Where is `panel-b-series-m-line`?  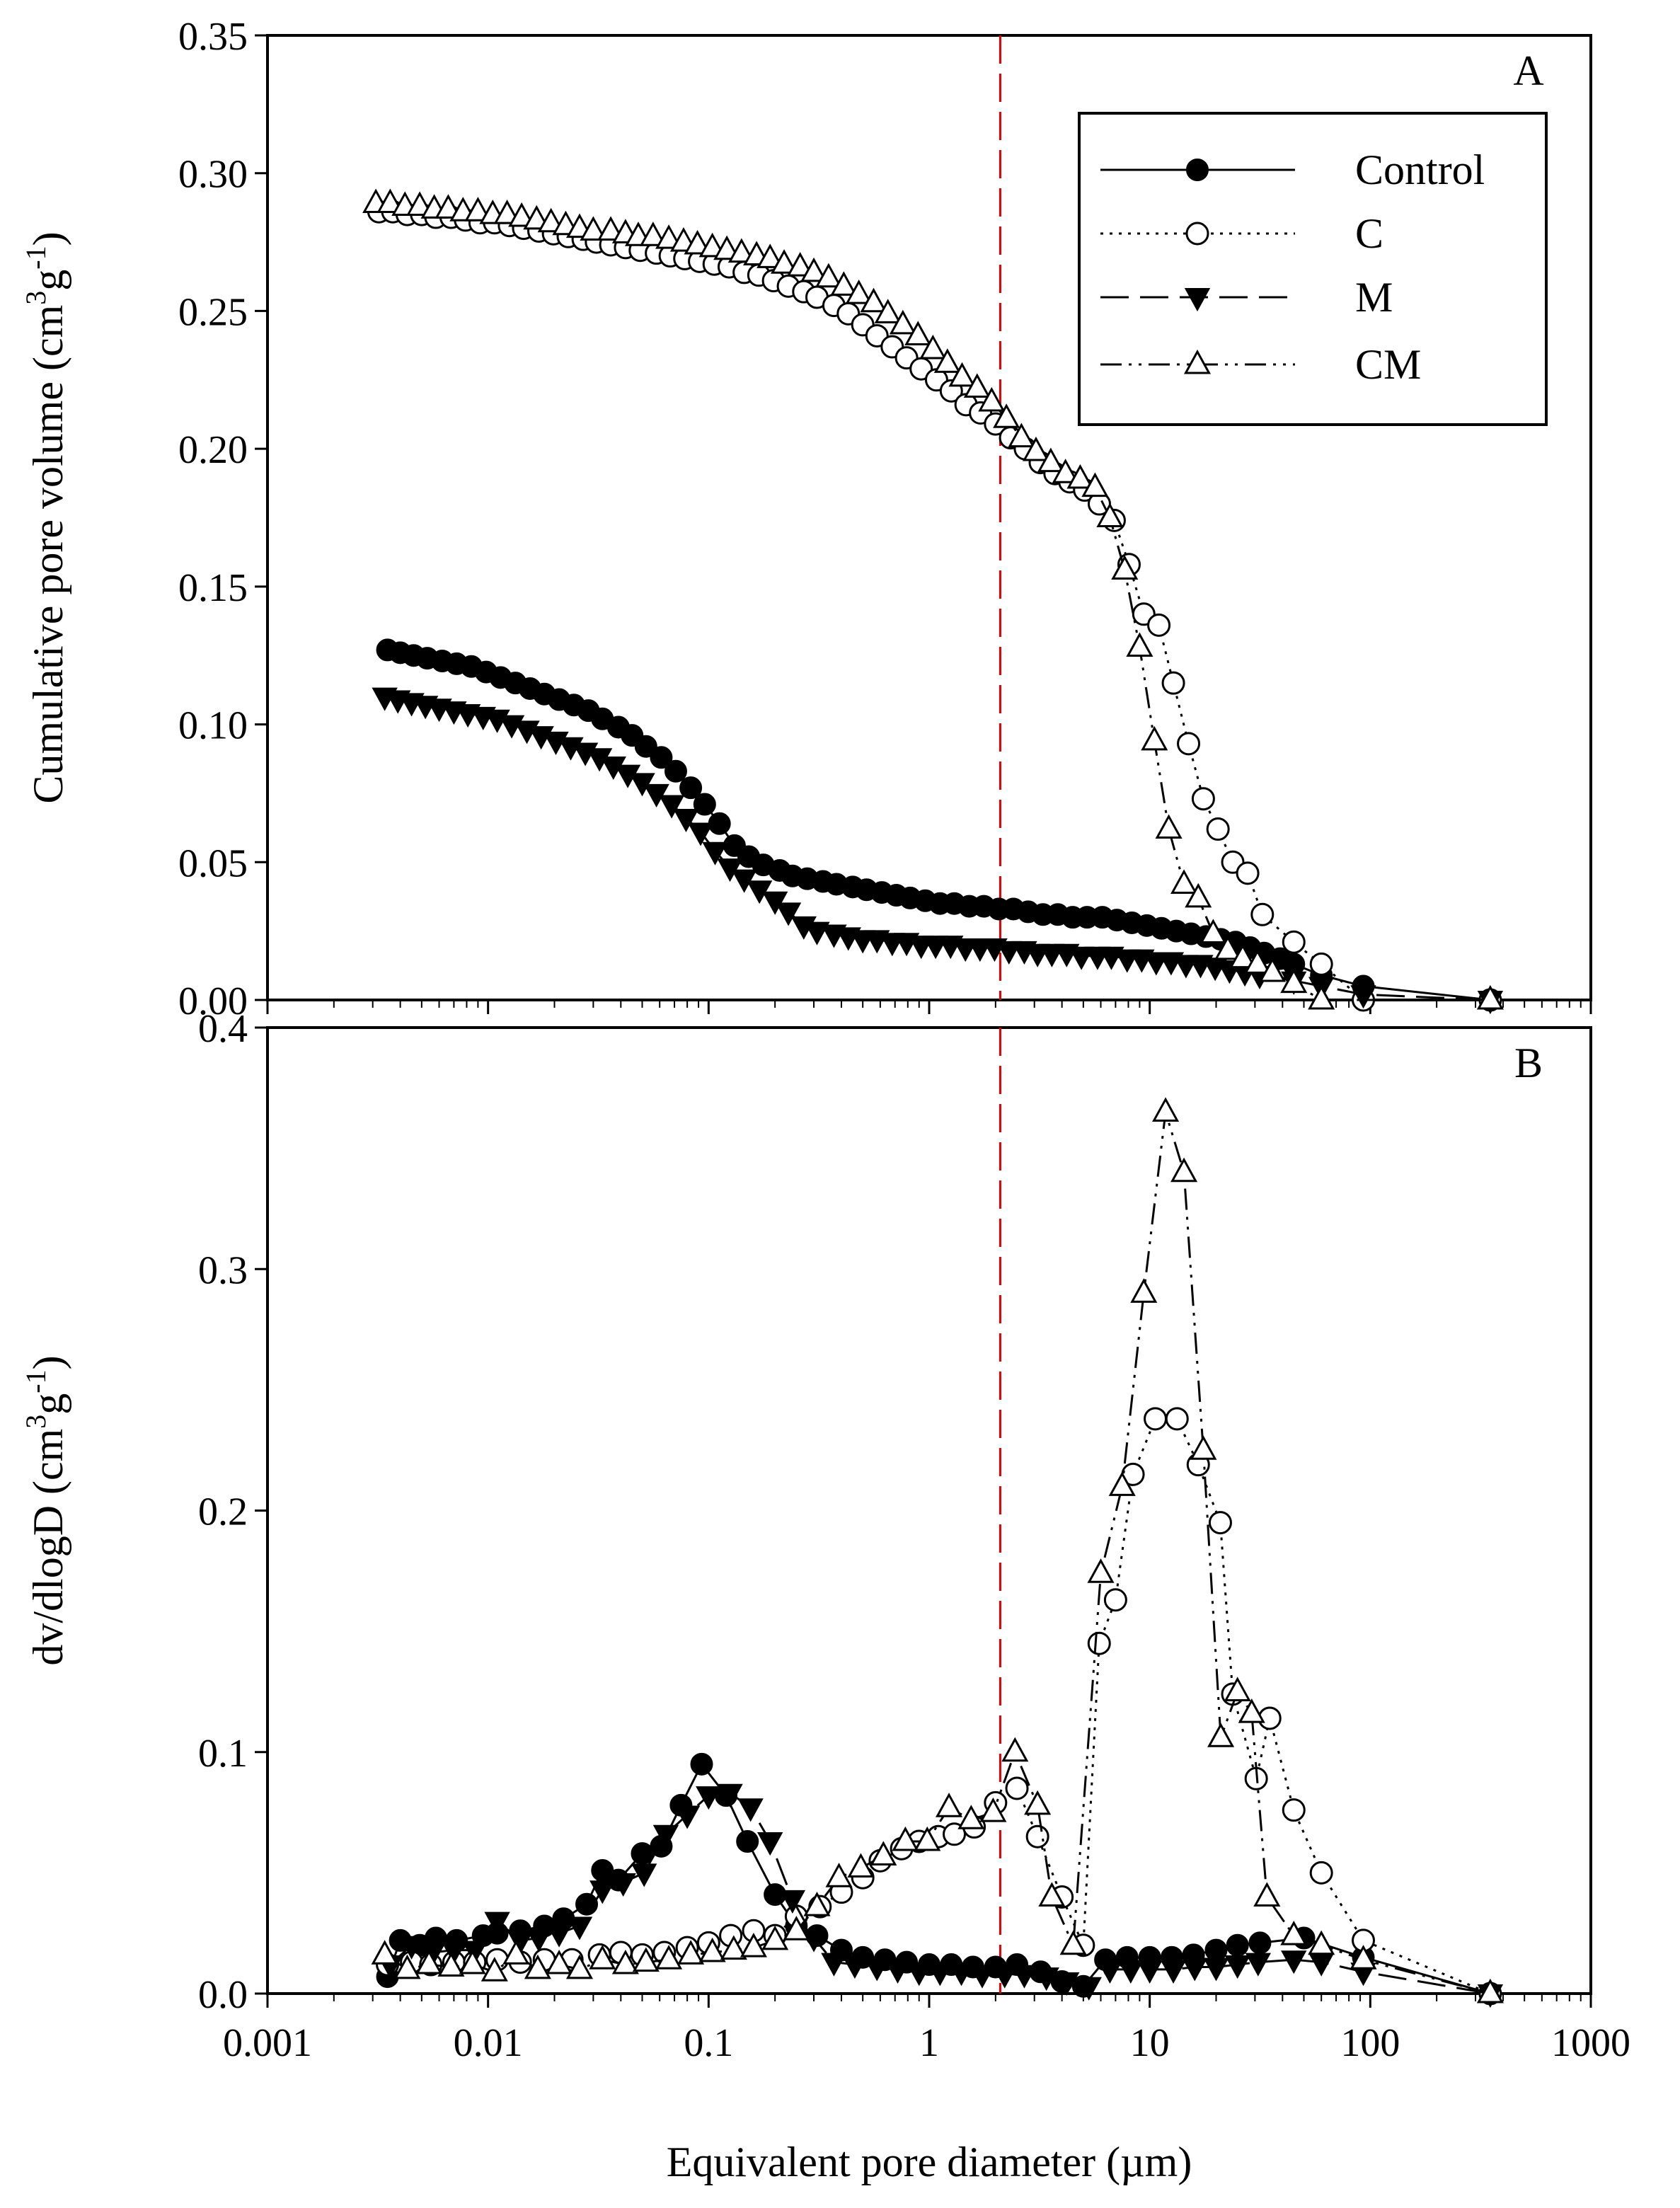 panel-b-series-m-line is located at coordinates (940, 1893).